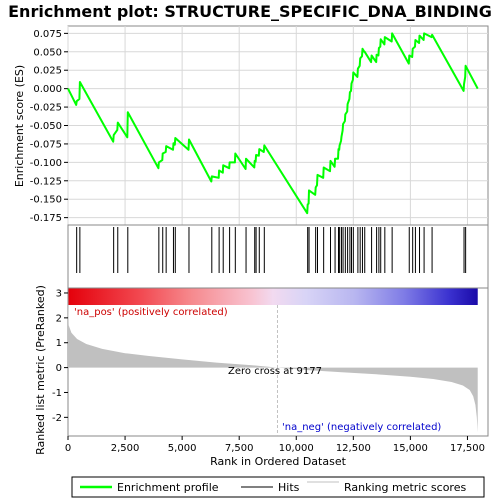 This screenshot has height=500, width=500. I want to click on es-y-tick-label: 0.025, so click(47, 71).